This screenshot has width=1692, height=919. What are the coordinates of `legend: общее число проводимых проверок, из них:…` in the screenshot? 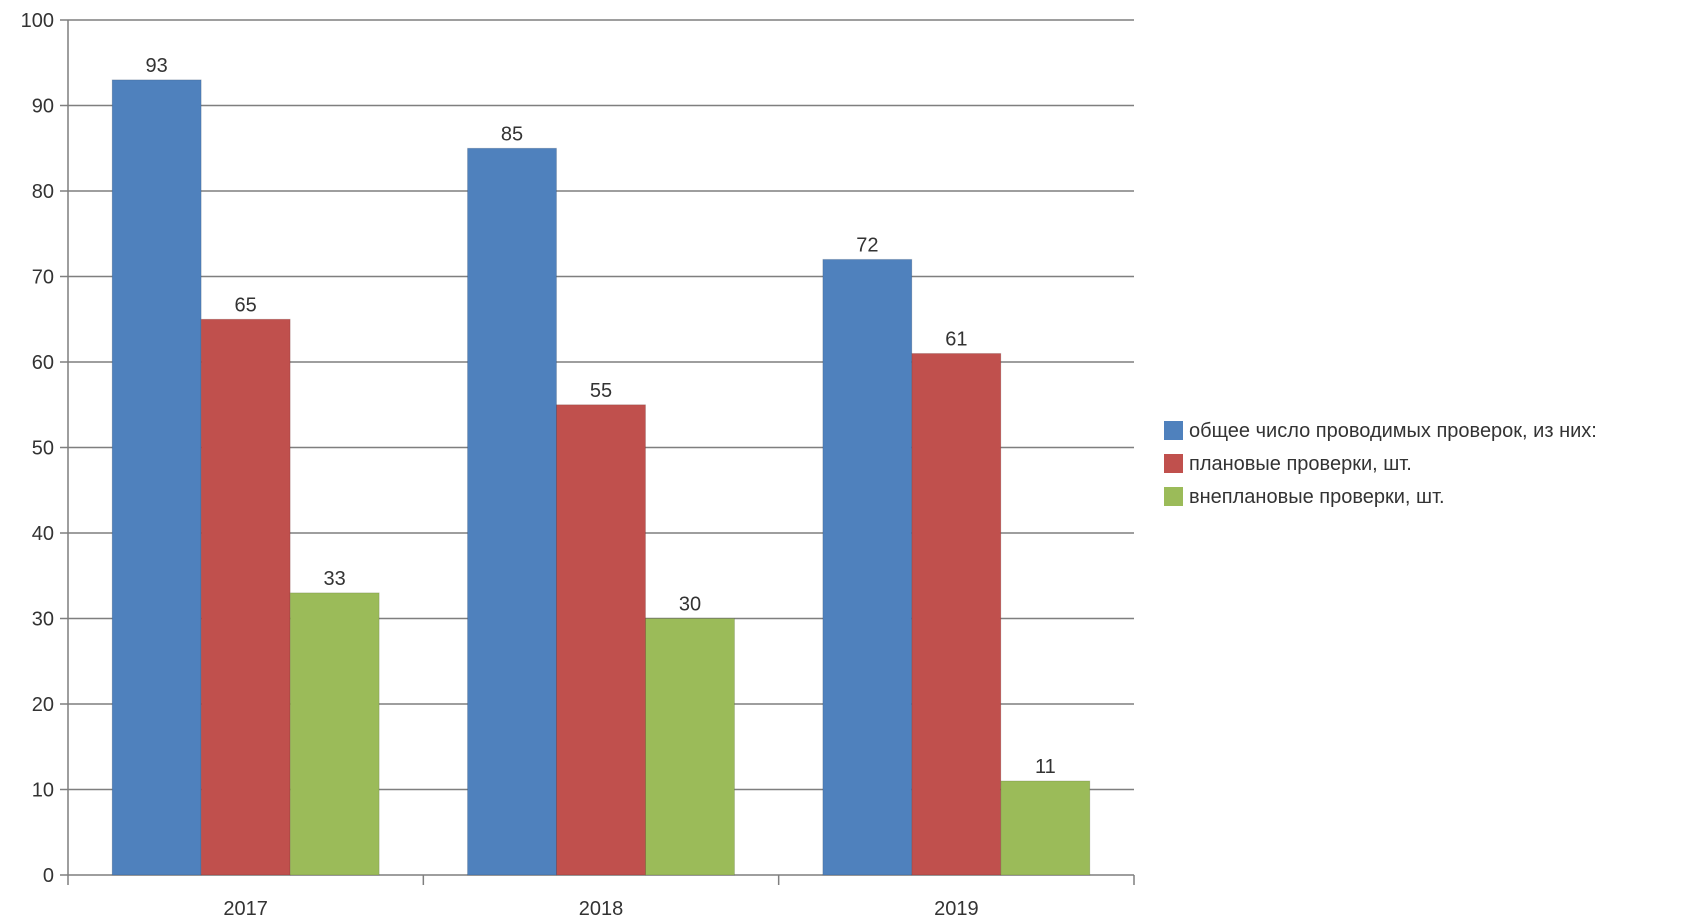 It's located at (1380, 464).